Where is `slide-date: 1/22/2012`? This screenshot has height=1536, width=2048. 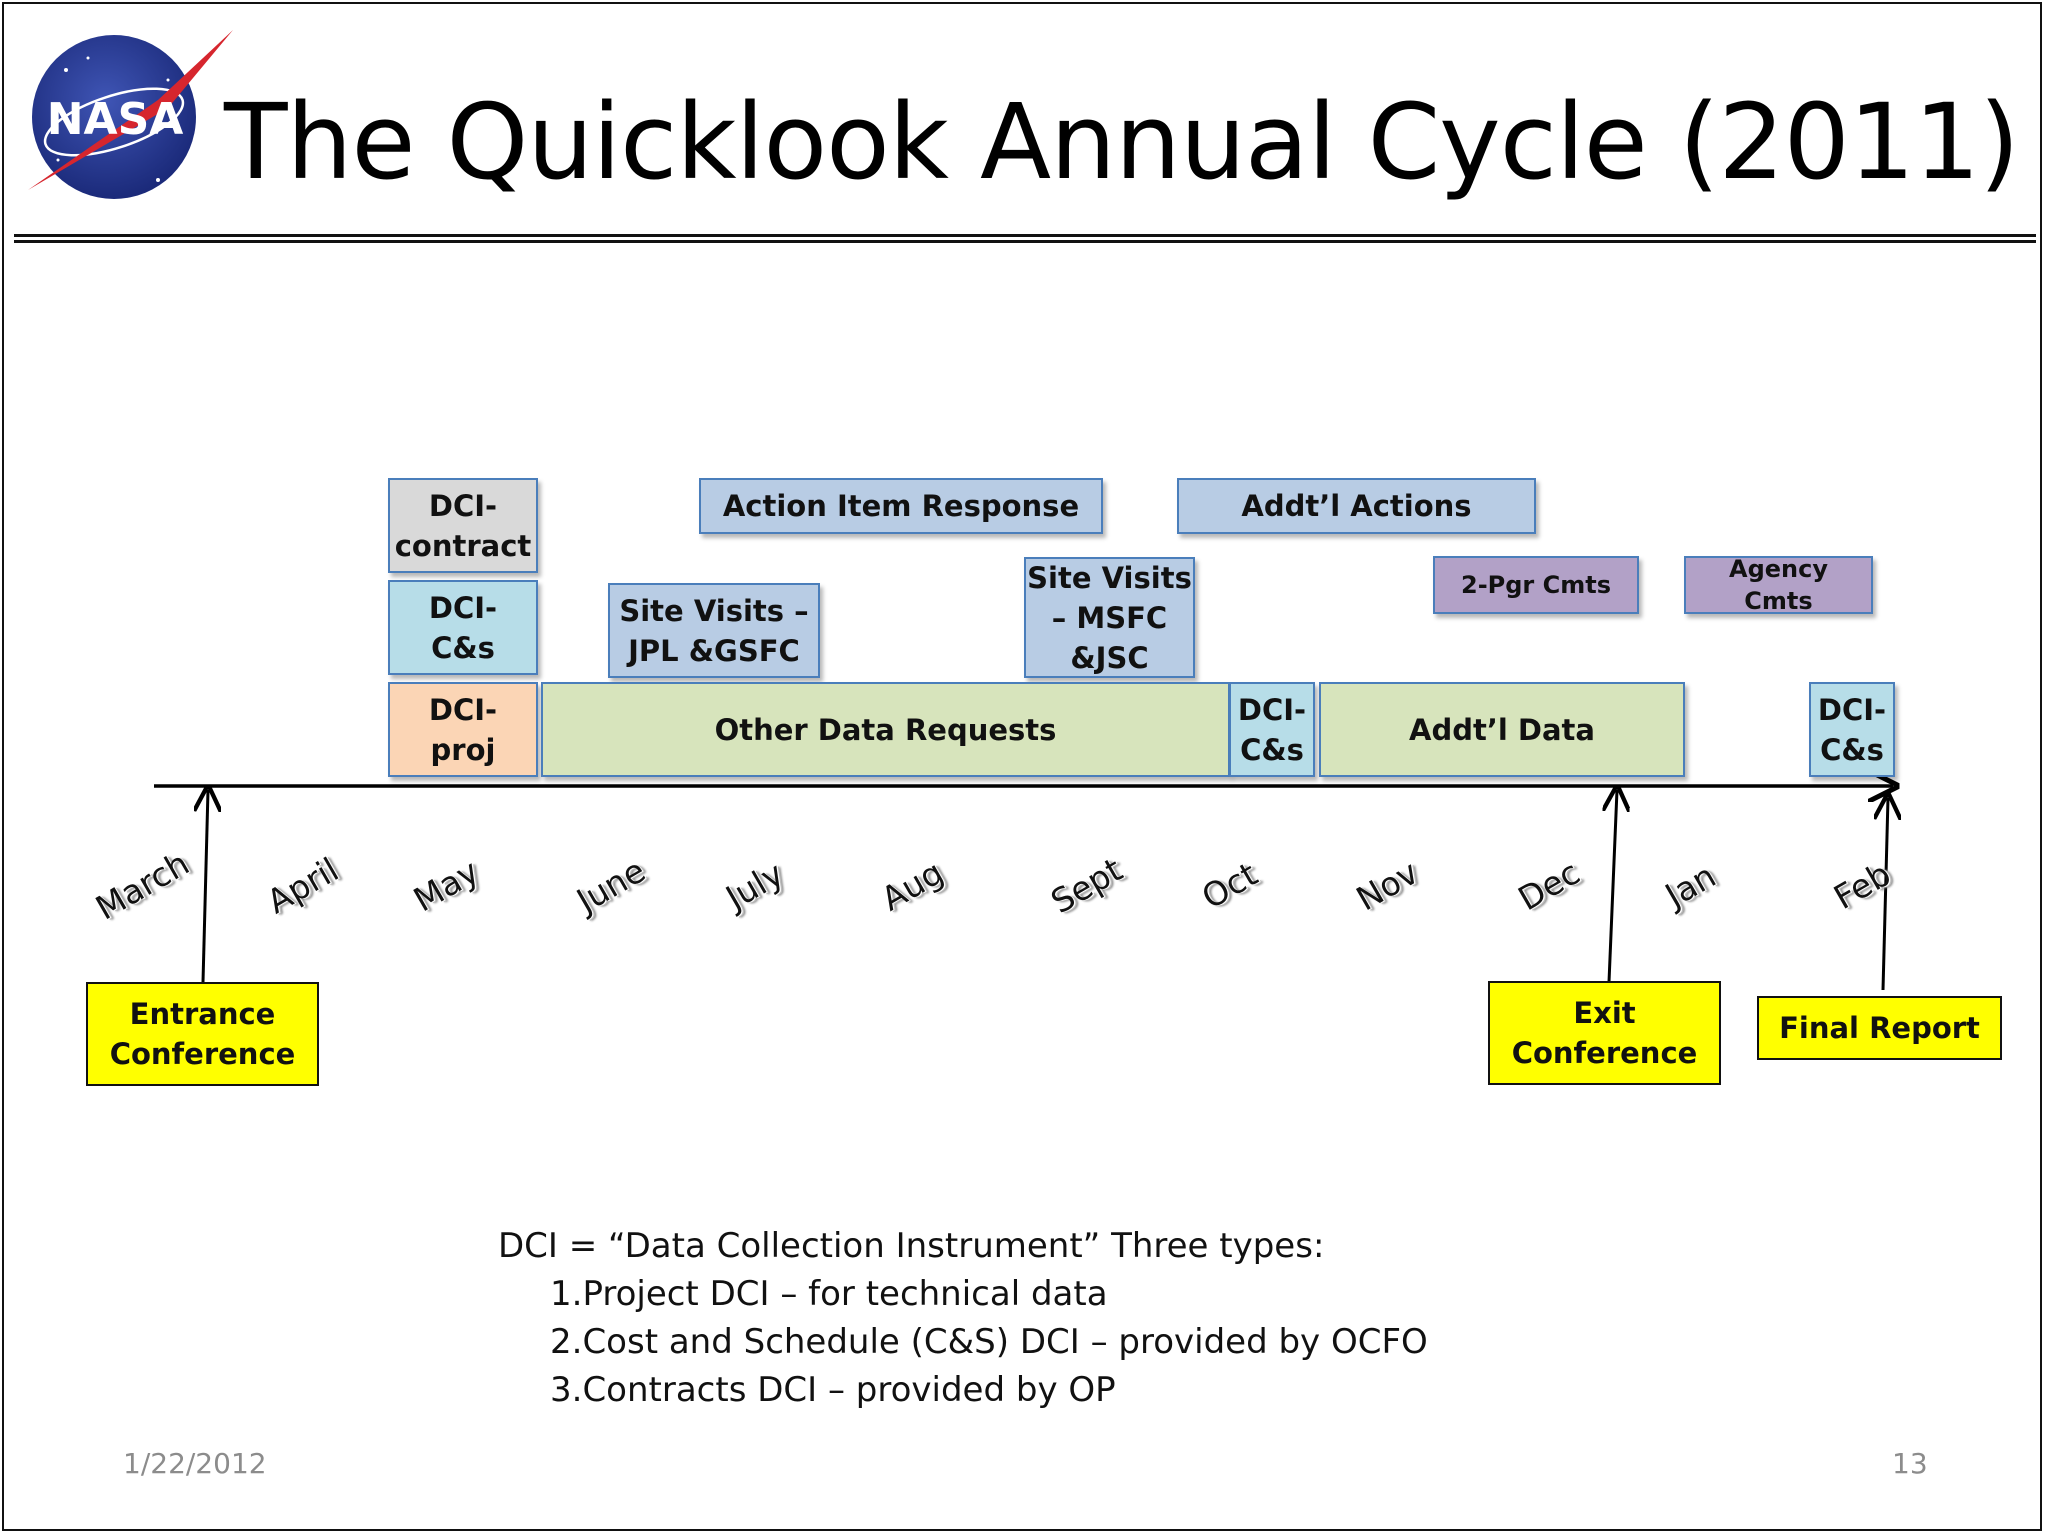
slide-date: 1/22/2012 is located at coordinates (195, 1463).